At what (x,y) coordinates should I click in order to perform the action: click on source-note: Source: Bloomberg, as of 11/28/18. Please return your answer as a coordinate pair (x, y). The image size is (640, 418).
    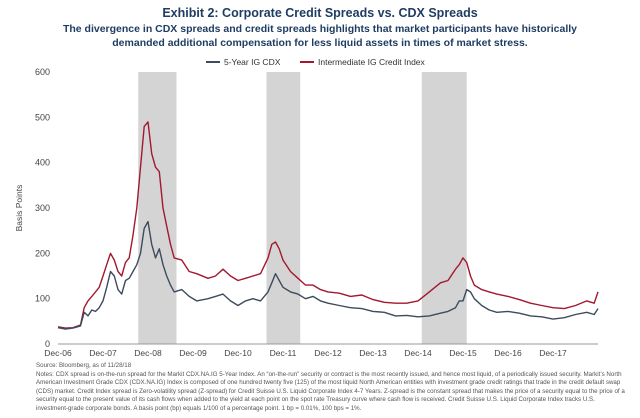
    Looking at the image, I should click on (84, 365).